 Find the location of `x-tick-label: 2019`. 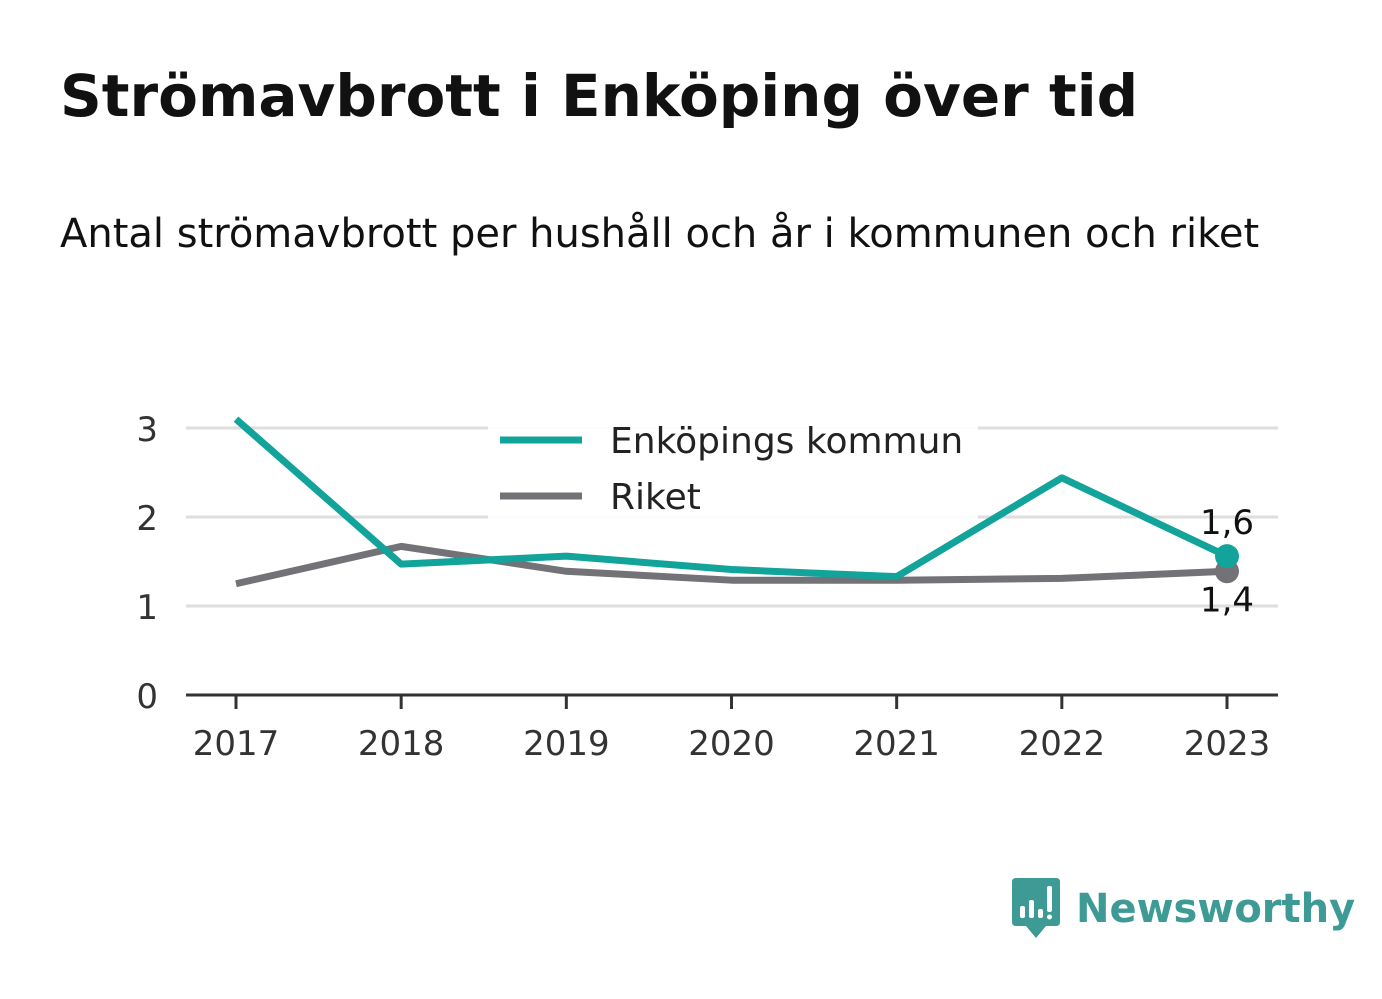

x-tick-label: 2019 is located at coordinates (566, 744).